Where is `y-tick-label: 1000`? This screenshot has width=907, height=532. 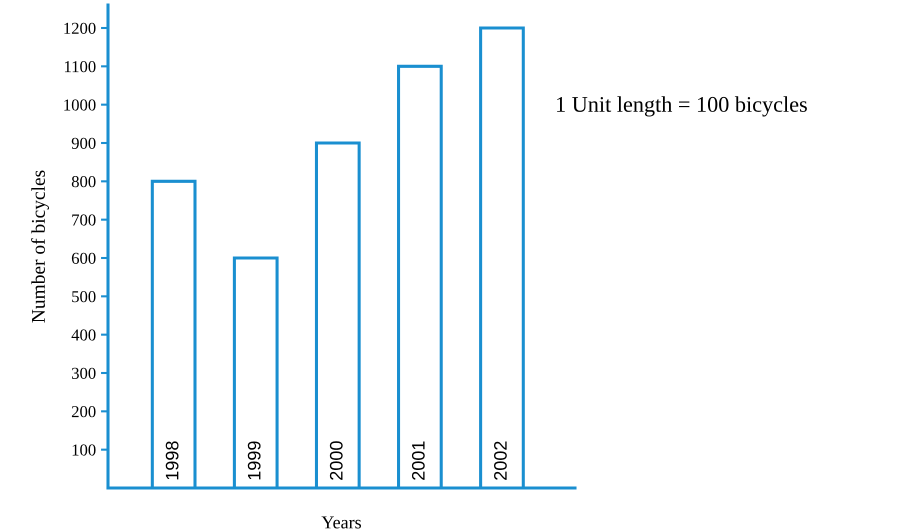 y-tick-label: 1000 is located at coordinates (80, 105).